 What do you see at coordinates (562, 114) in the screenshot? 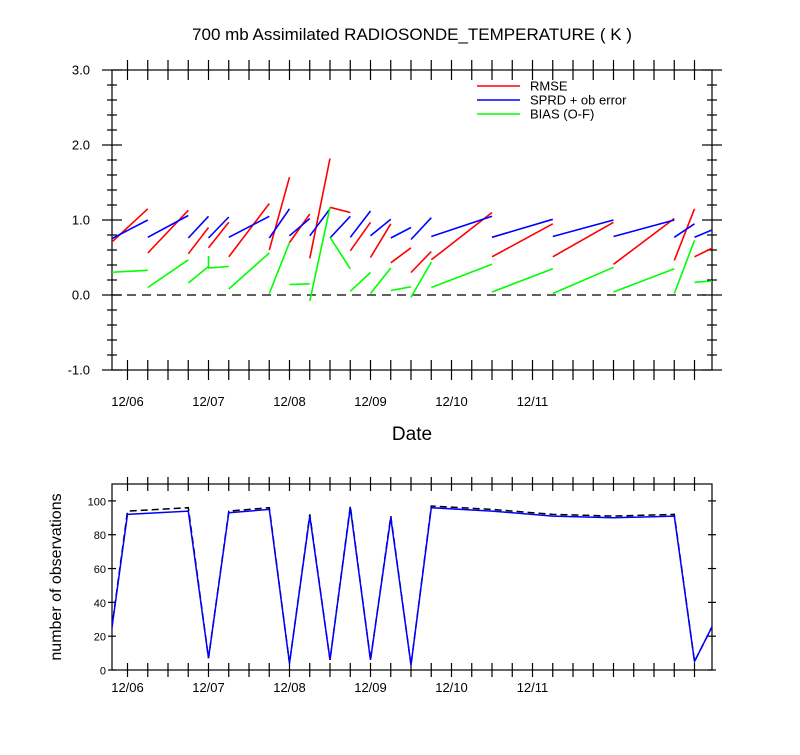
I see `legend-entry: BIAS (O-F)` at bounding box center [562, 114].